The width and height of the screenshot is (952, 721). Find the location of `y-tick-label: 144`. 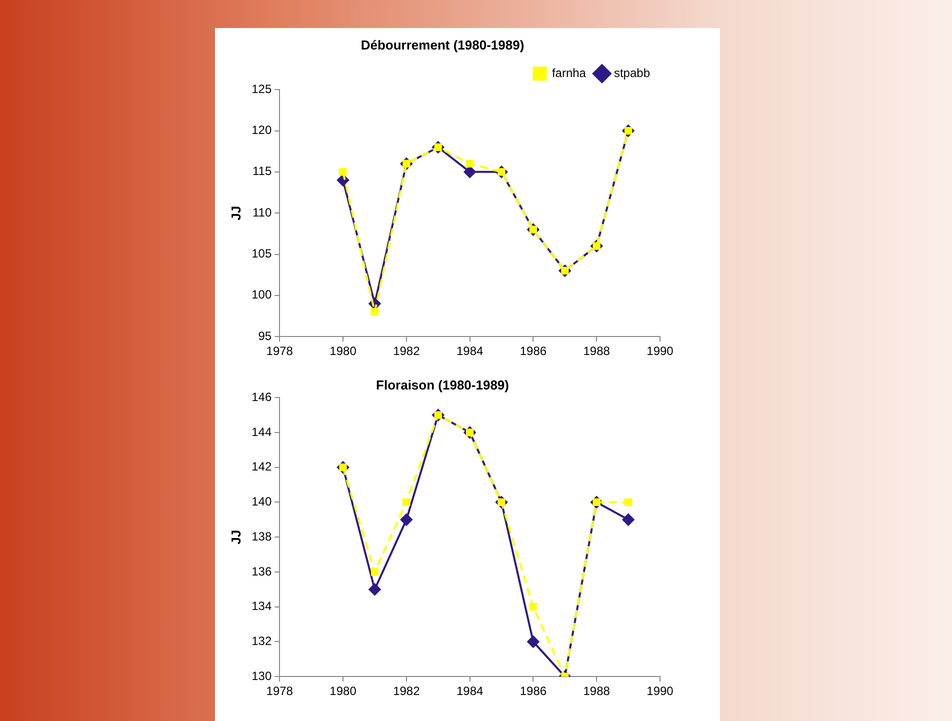

y-tick-label: 144 is located at coordinates (262, 431).